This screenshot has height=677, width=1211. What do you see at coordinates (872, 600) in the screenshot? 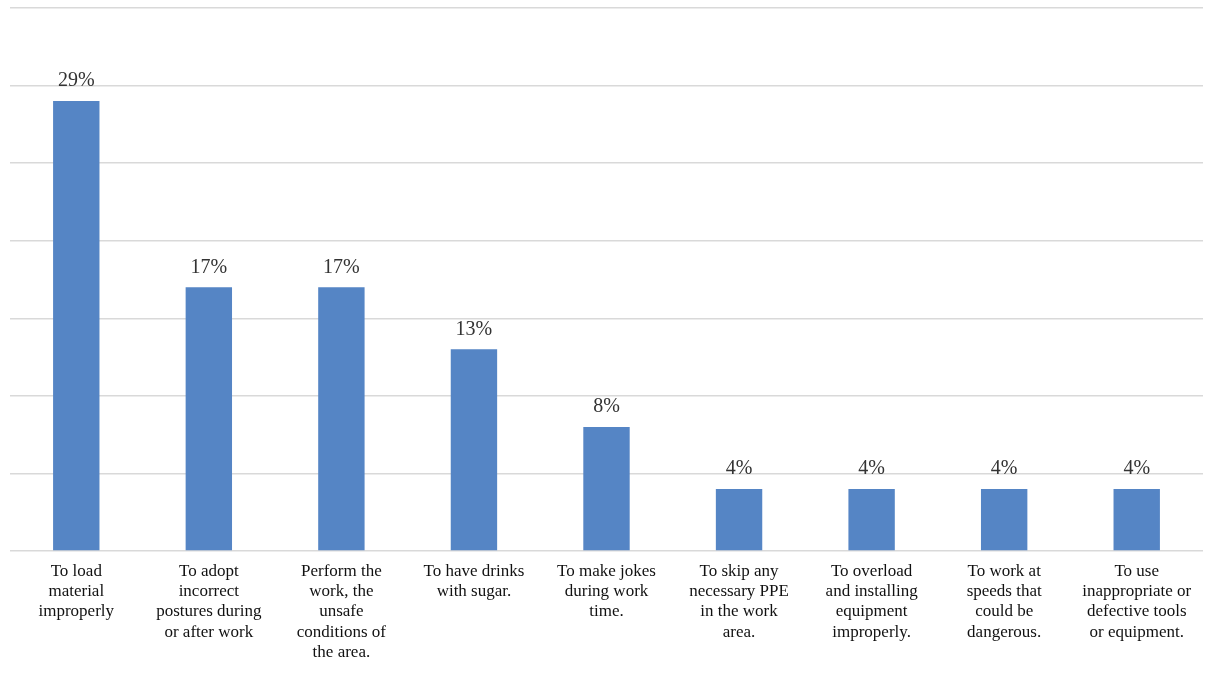
I see `x-tick-label: To overload and installing equipment improperly.` at bounding box center [872, 600].